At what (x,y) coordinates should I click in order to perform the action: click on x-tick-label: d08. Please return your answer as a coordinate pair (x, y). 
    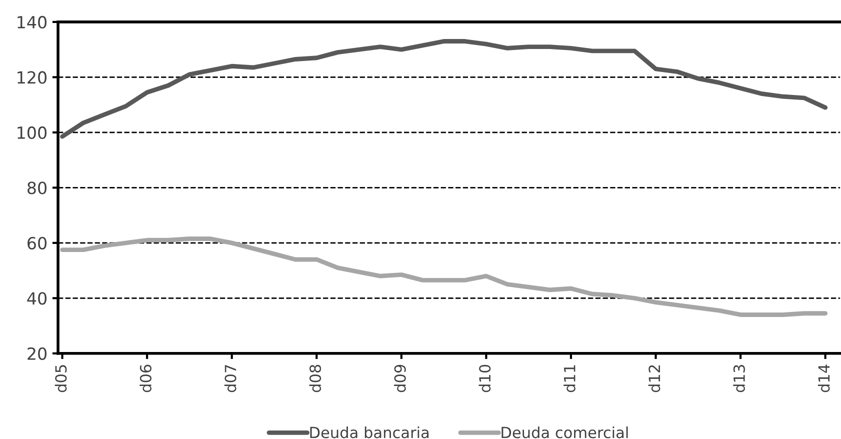
    Looking at the image, I should click on (315, 378).